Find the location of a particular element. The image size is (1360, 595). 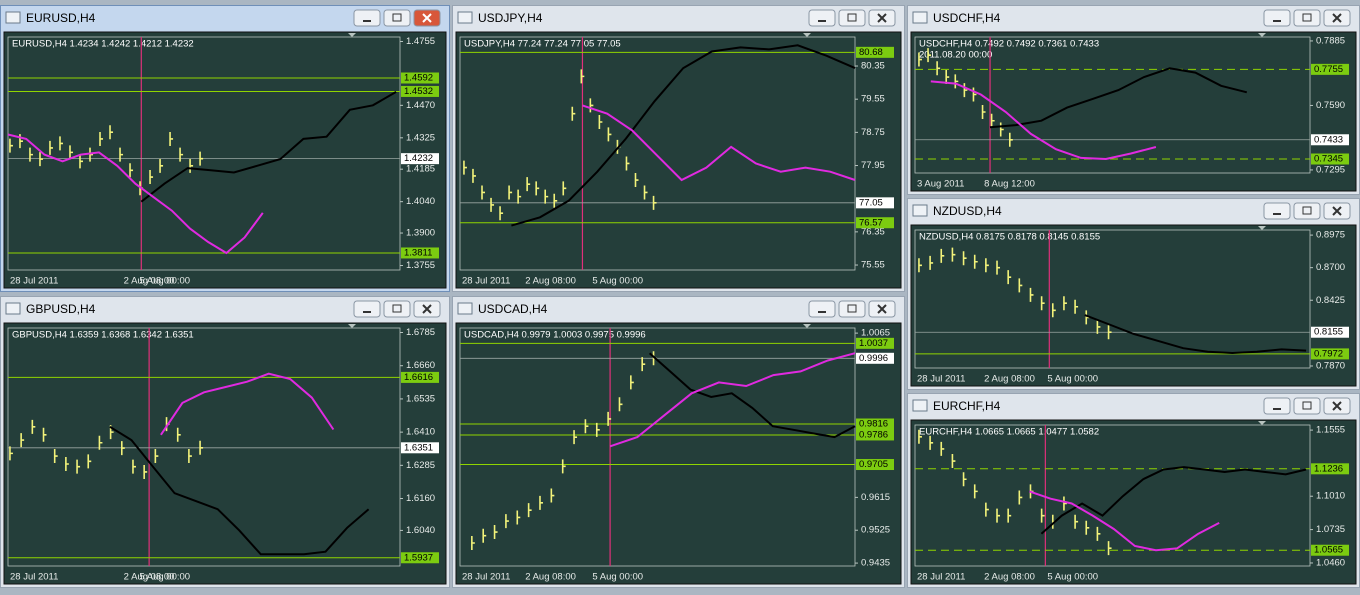

price-label: 1.6410 is located at coordinates (420, 432).